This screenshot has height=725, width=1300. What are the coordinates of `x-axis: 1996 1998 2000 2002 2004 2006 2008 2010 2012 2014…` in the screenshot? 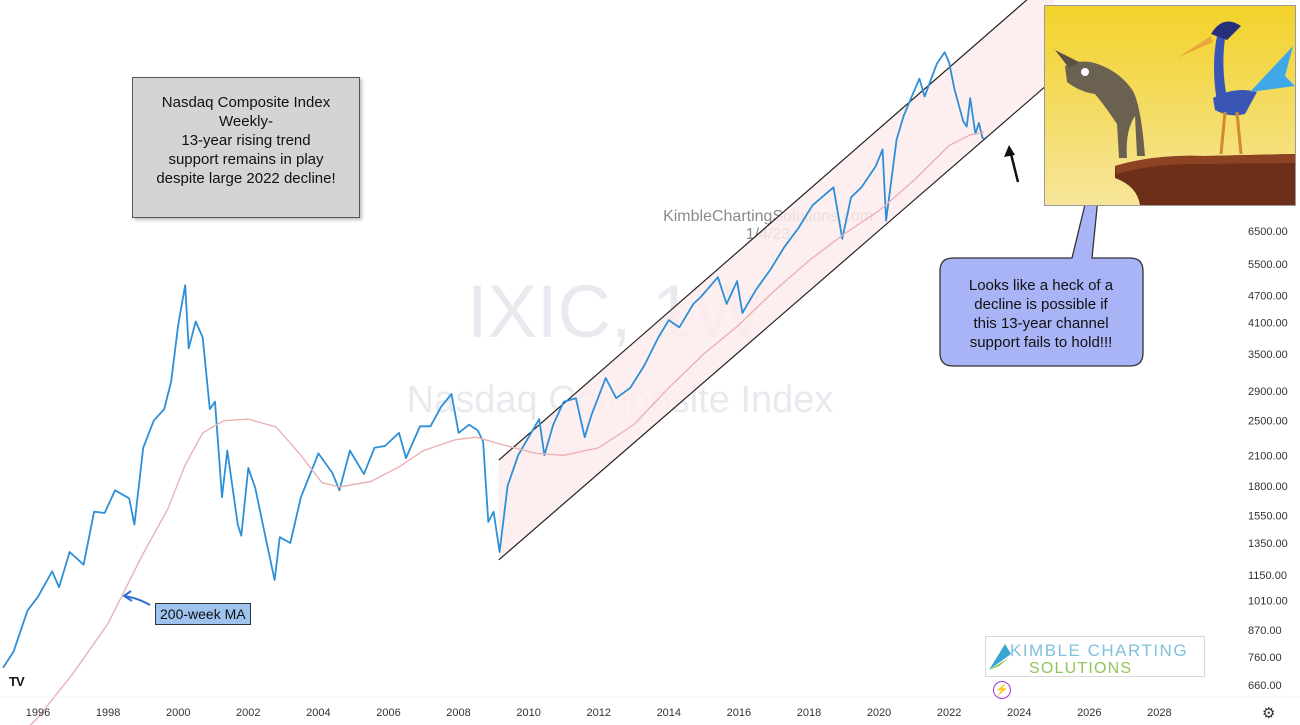 It's located at (650, 707).